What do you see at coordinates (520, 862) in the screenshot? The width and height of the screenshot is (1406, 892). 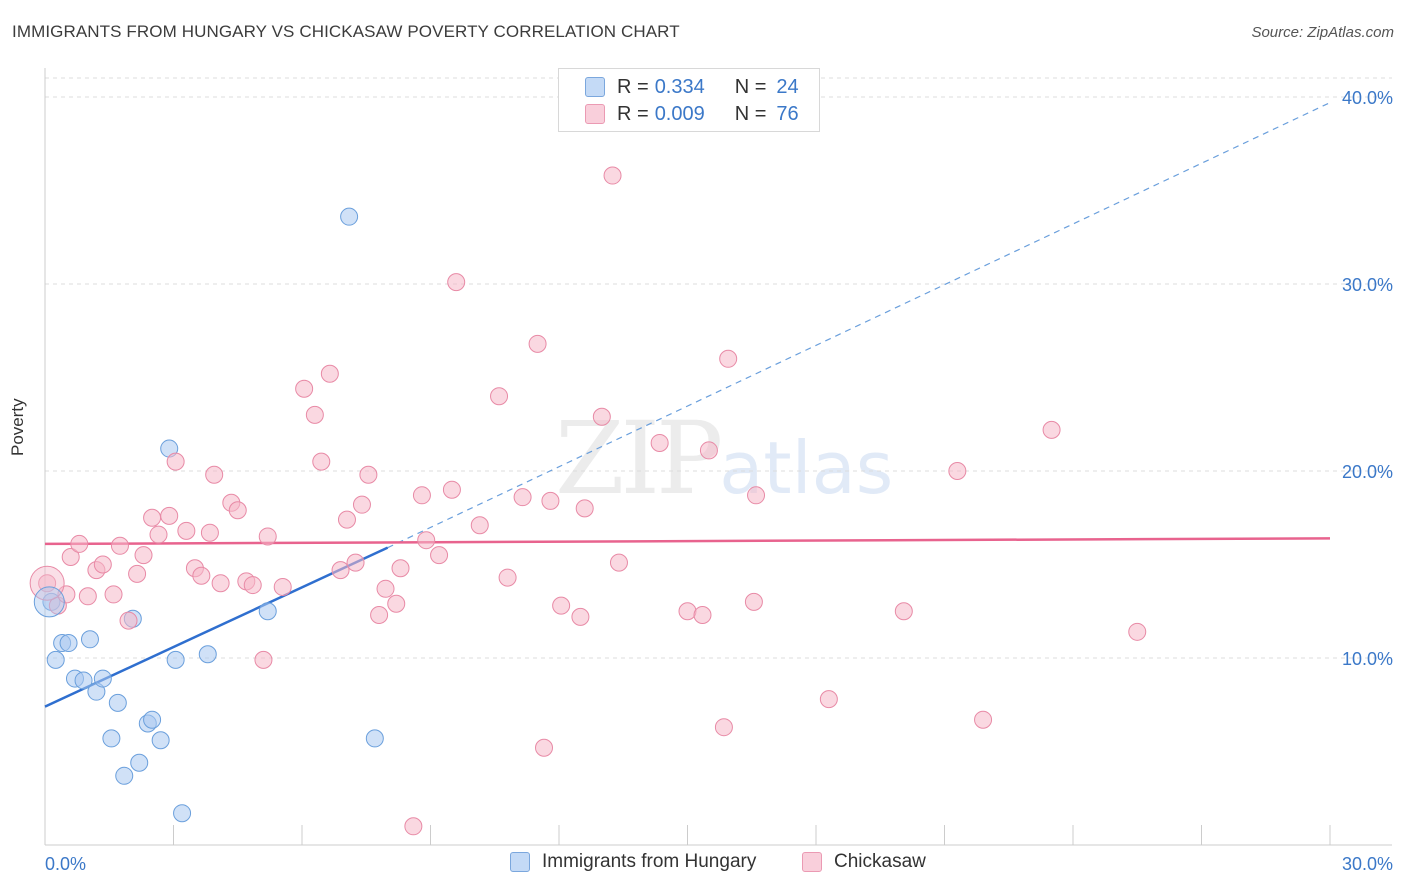 I see `bottom-legend-swatch-hungary` at bounding box center [520, 862].